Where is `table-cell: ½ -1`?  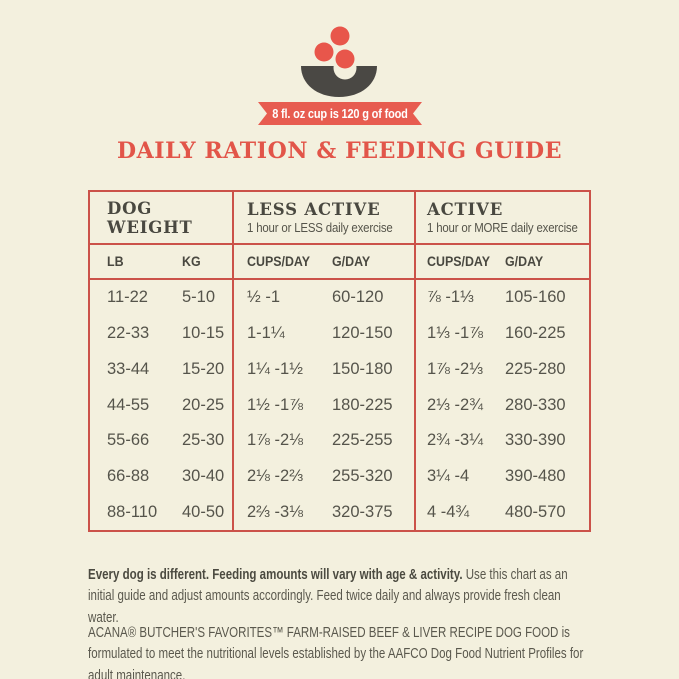 table-cell: ½ -1 is located at coordinates (264, 297).